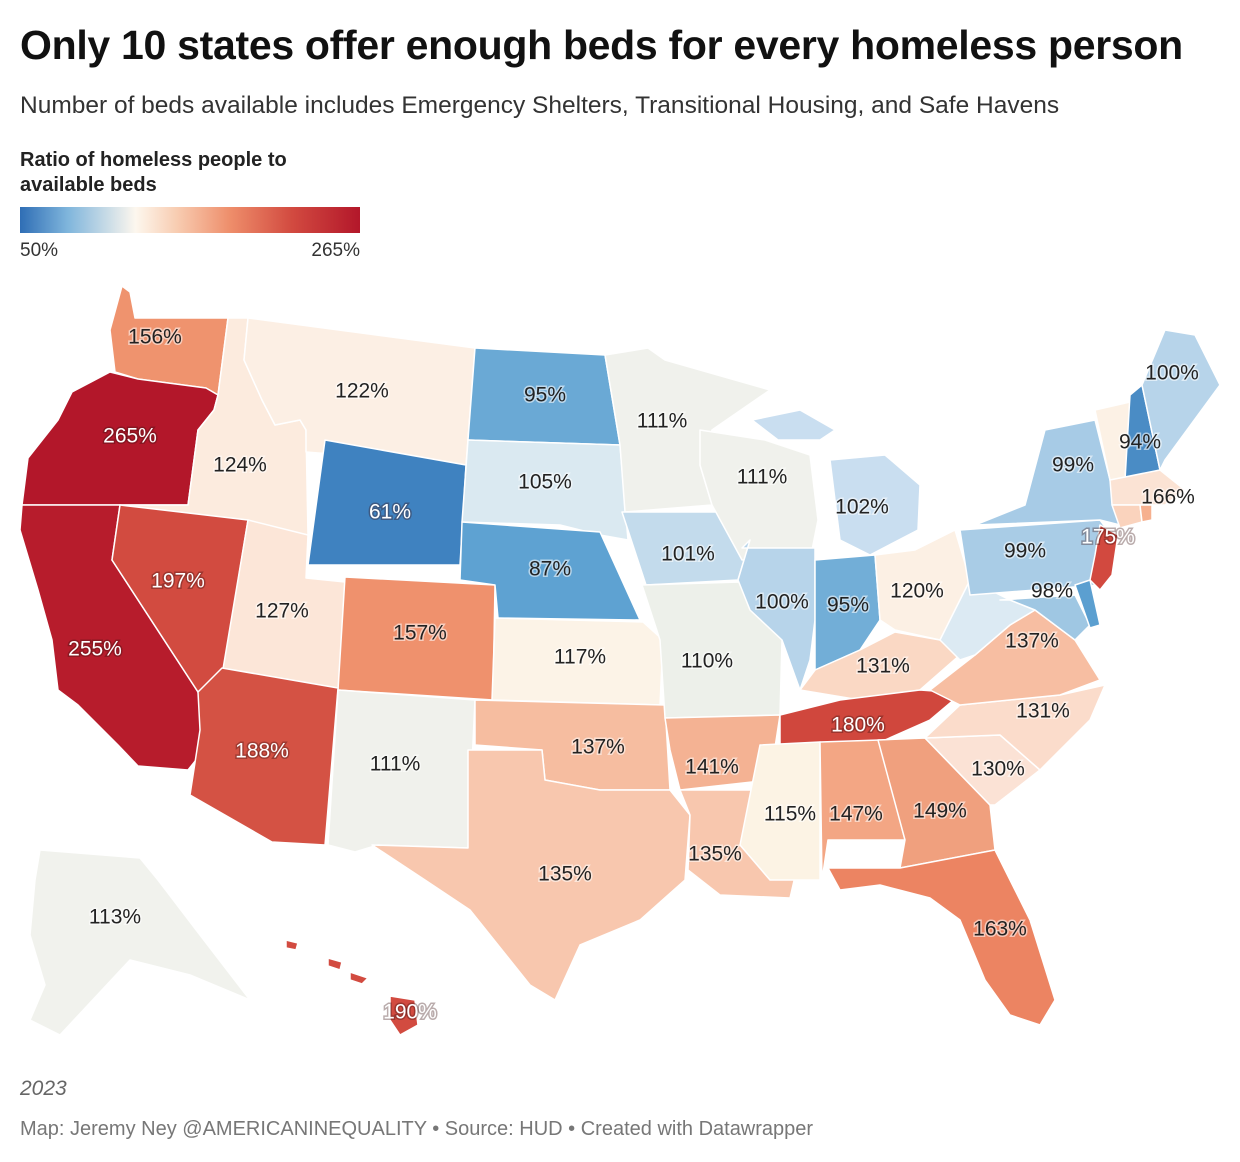 Image resolution: width=1240 pixels, height=1162 pixels. What do you see at coordinates (282, 611) in the screenshot?
I see `state-label-ut: 127%` at bounding box center [282, 611].